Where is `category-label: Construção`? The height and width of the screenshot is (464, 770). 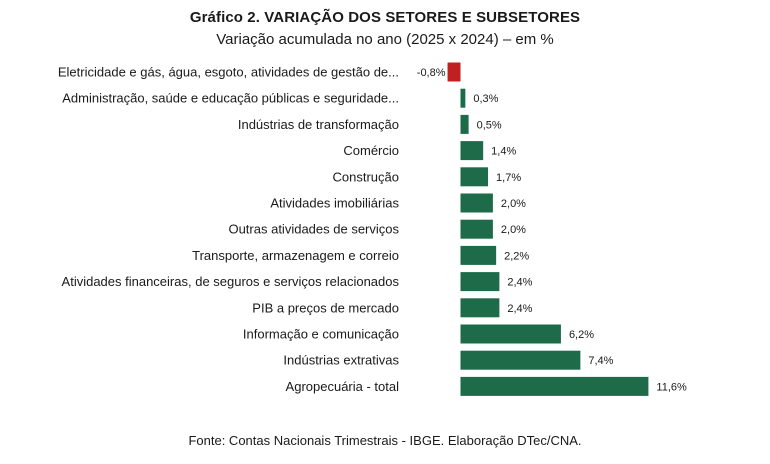
category-label: Construção is located at coordinates (366, 176).